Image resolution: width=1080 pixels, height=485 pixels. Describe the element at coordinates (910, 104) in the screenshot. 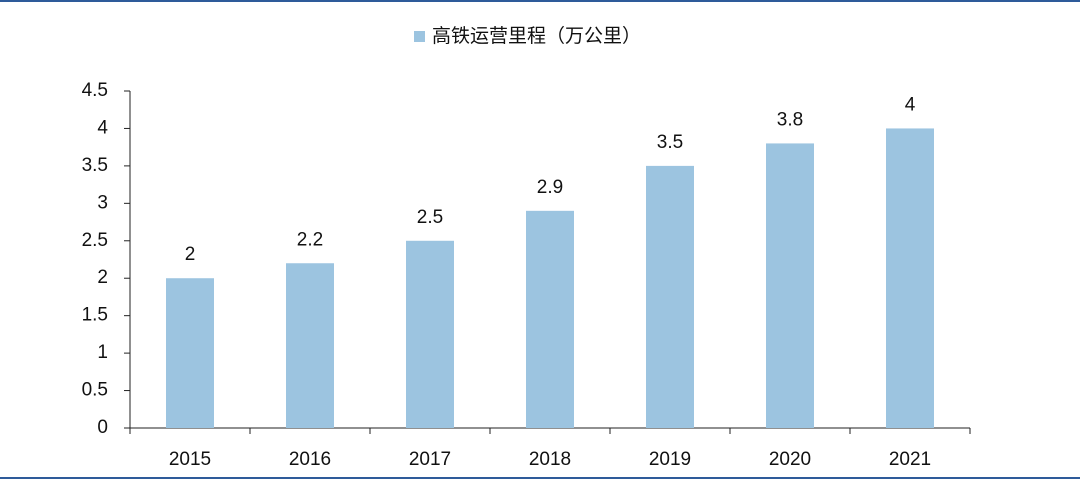

I see `data-label: 4` at that location.